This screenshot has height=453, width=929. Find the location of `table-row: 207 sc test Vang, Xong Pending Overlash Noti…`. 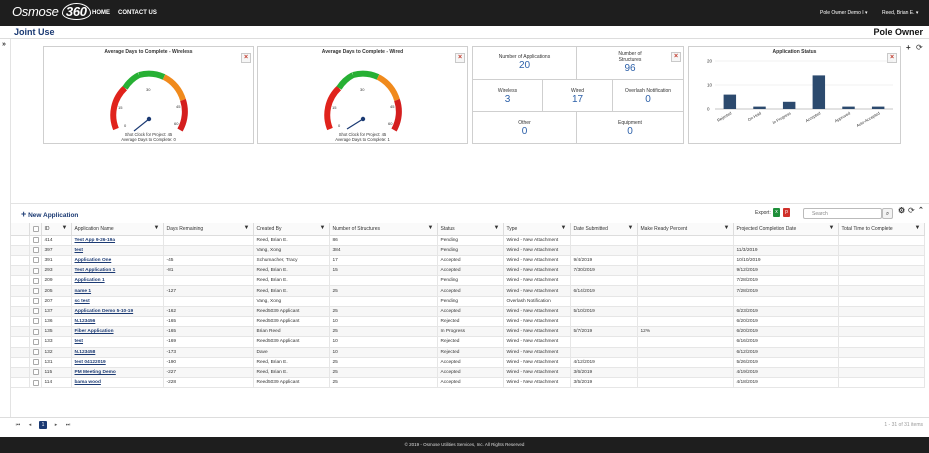

table-row: 207 sc test Vang, Xong Pending Overlash Noti… is located at coordinates (468, 301).